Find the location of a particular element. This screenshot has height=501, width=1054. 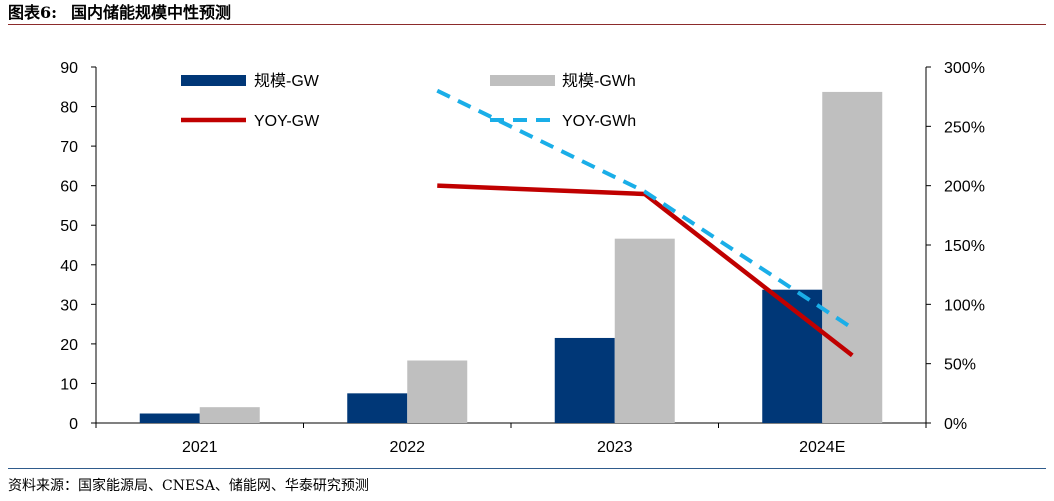

left-tick-label: 20 is located at coordinates (69, 345).